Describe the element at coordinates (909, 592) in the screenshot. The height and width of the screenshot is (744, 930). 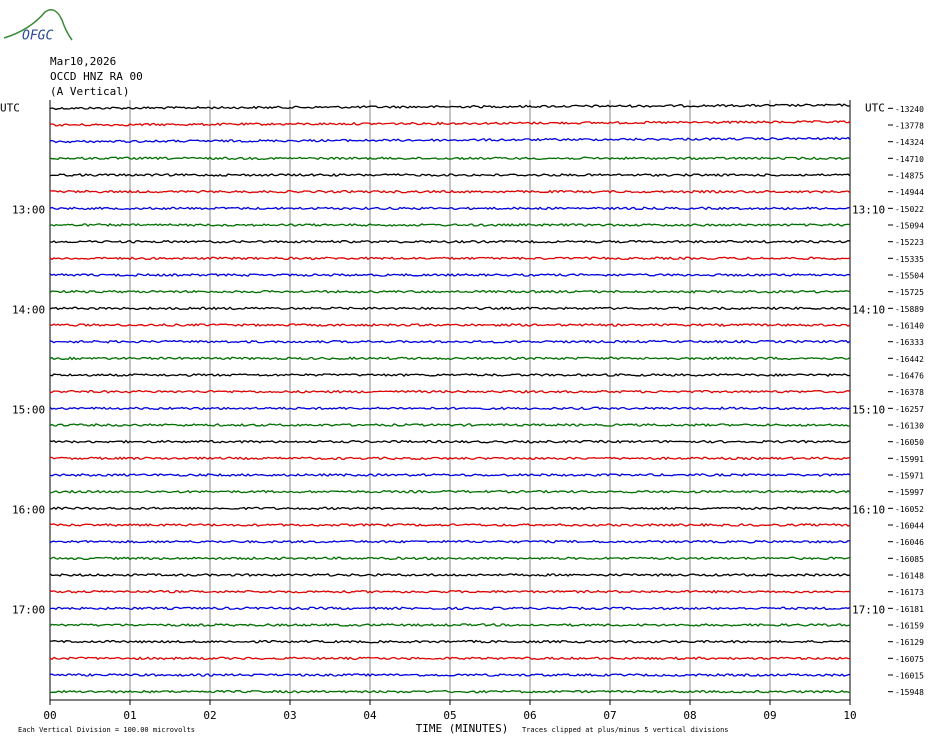
I see `offset-label: -16173` at that location.